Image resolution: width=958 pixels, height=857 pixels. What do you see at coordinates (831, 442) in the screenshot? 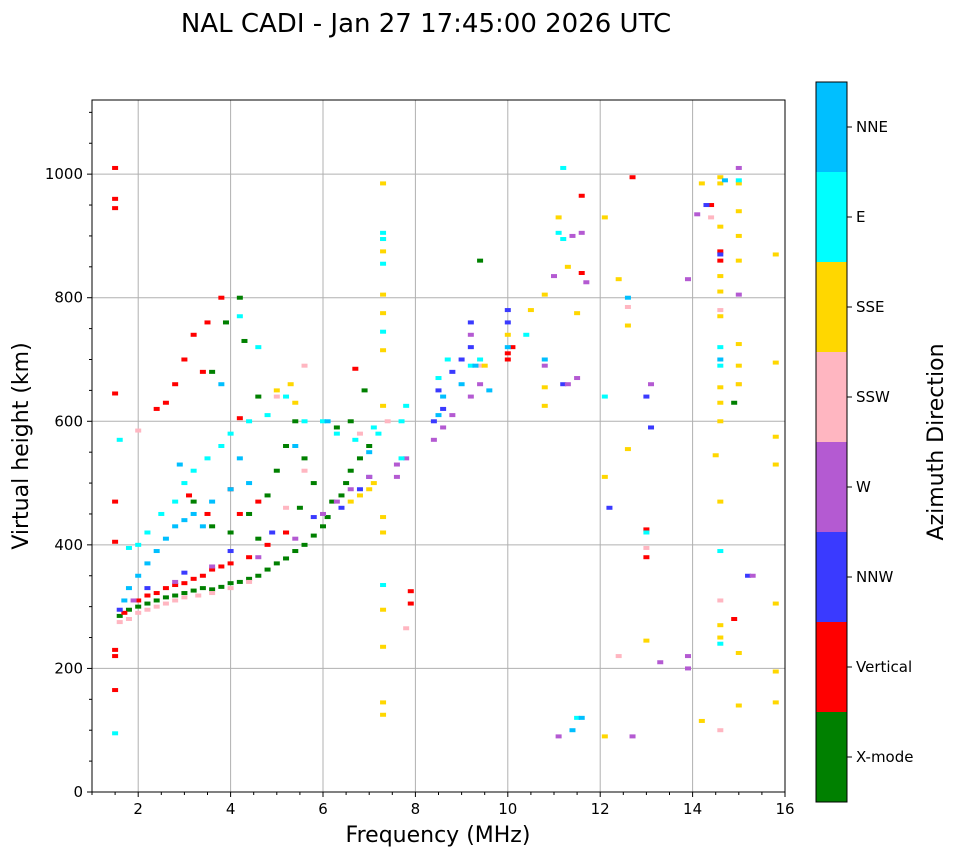
I see `colorbar-frame` at bounding box center [831, 442].